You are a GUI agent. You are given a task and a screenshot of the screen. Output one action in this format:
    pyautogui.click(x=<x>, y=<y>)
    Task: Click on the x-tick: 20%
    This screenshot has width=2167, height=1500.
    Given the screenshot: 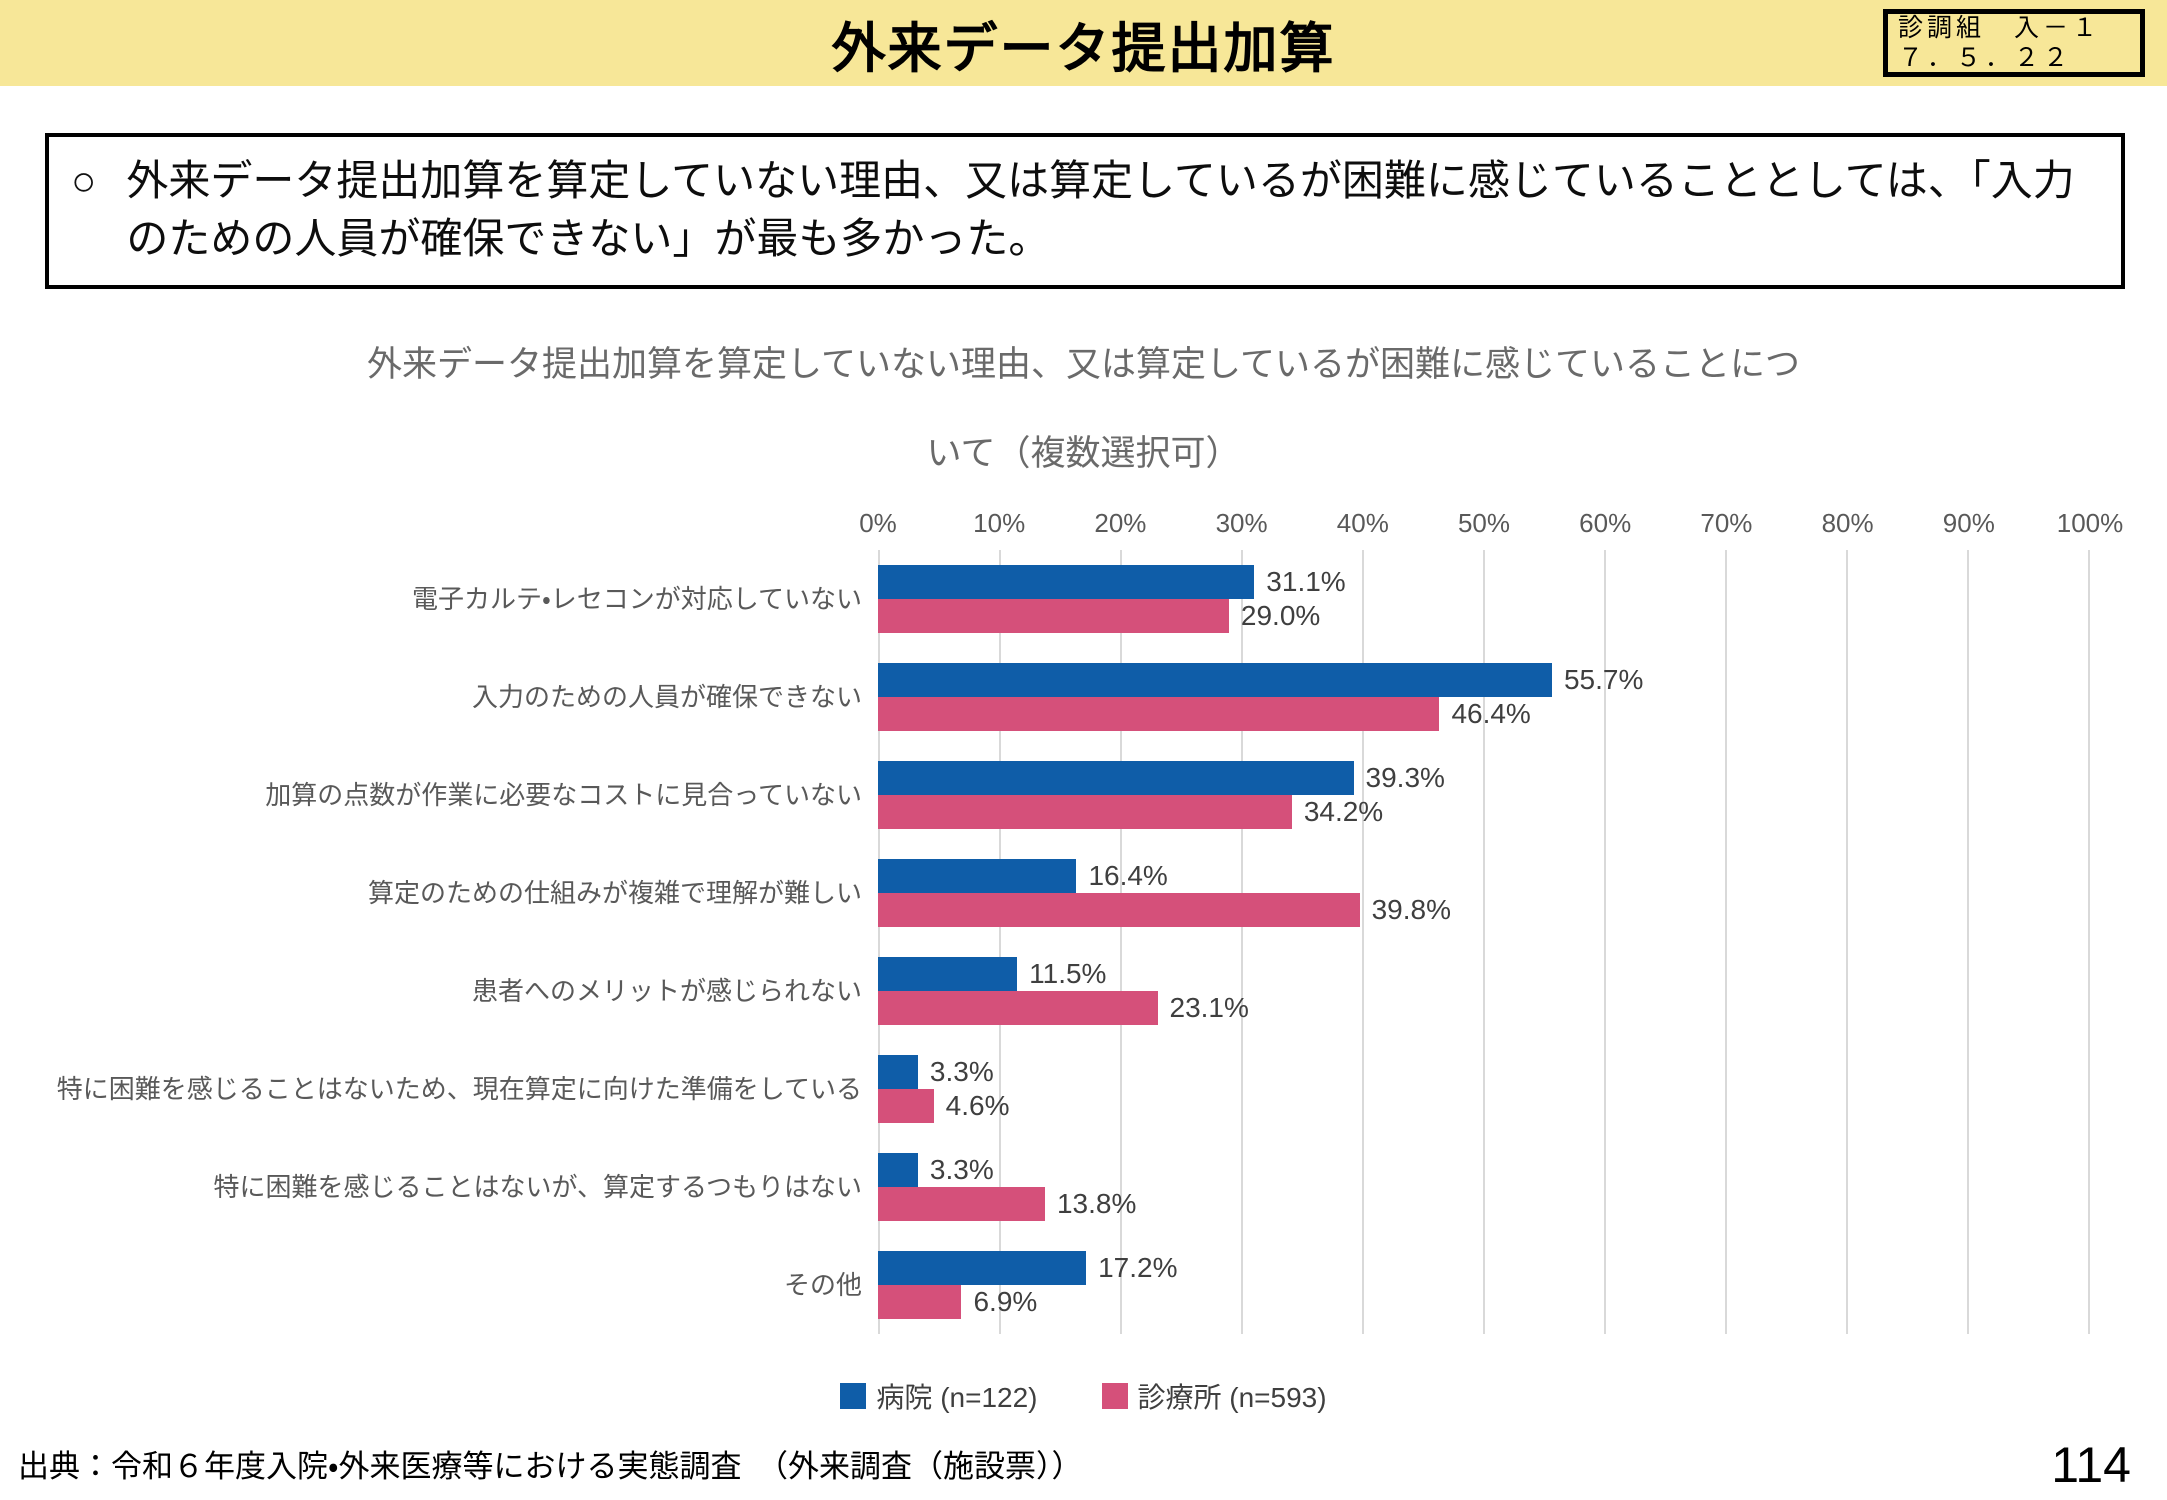 What is the action you would take?
    pyautogui.click(x=1120, y=523)
    